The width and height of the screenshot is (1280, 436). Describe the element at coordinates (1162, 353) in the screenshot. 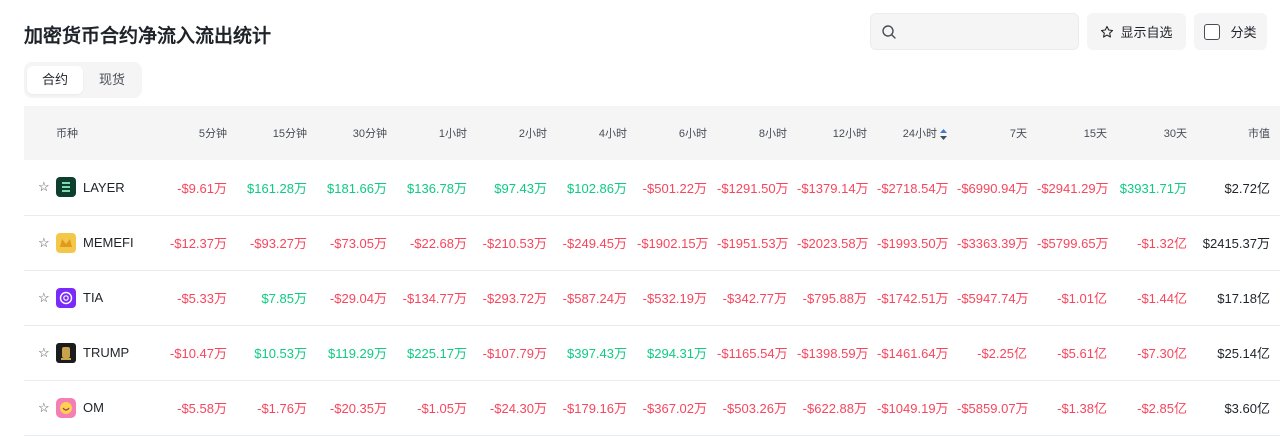

I see `netflow-30d: -$7.30亿` at that location.